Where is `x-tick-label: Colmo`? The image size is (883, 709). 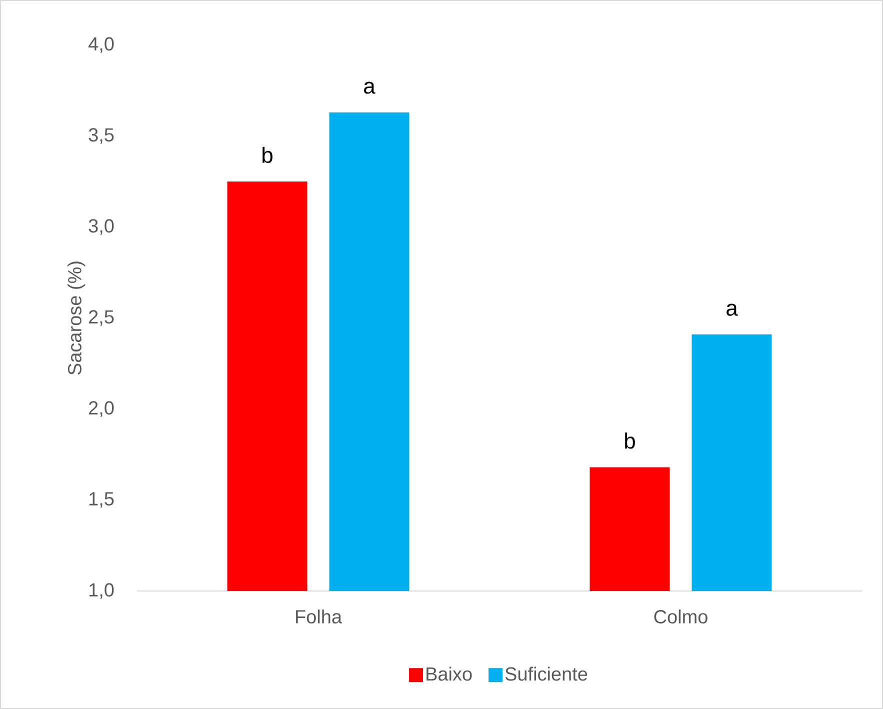
x-tick-label: Colmo is located at coordinates (681, 617).